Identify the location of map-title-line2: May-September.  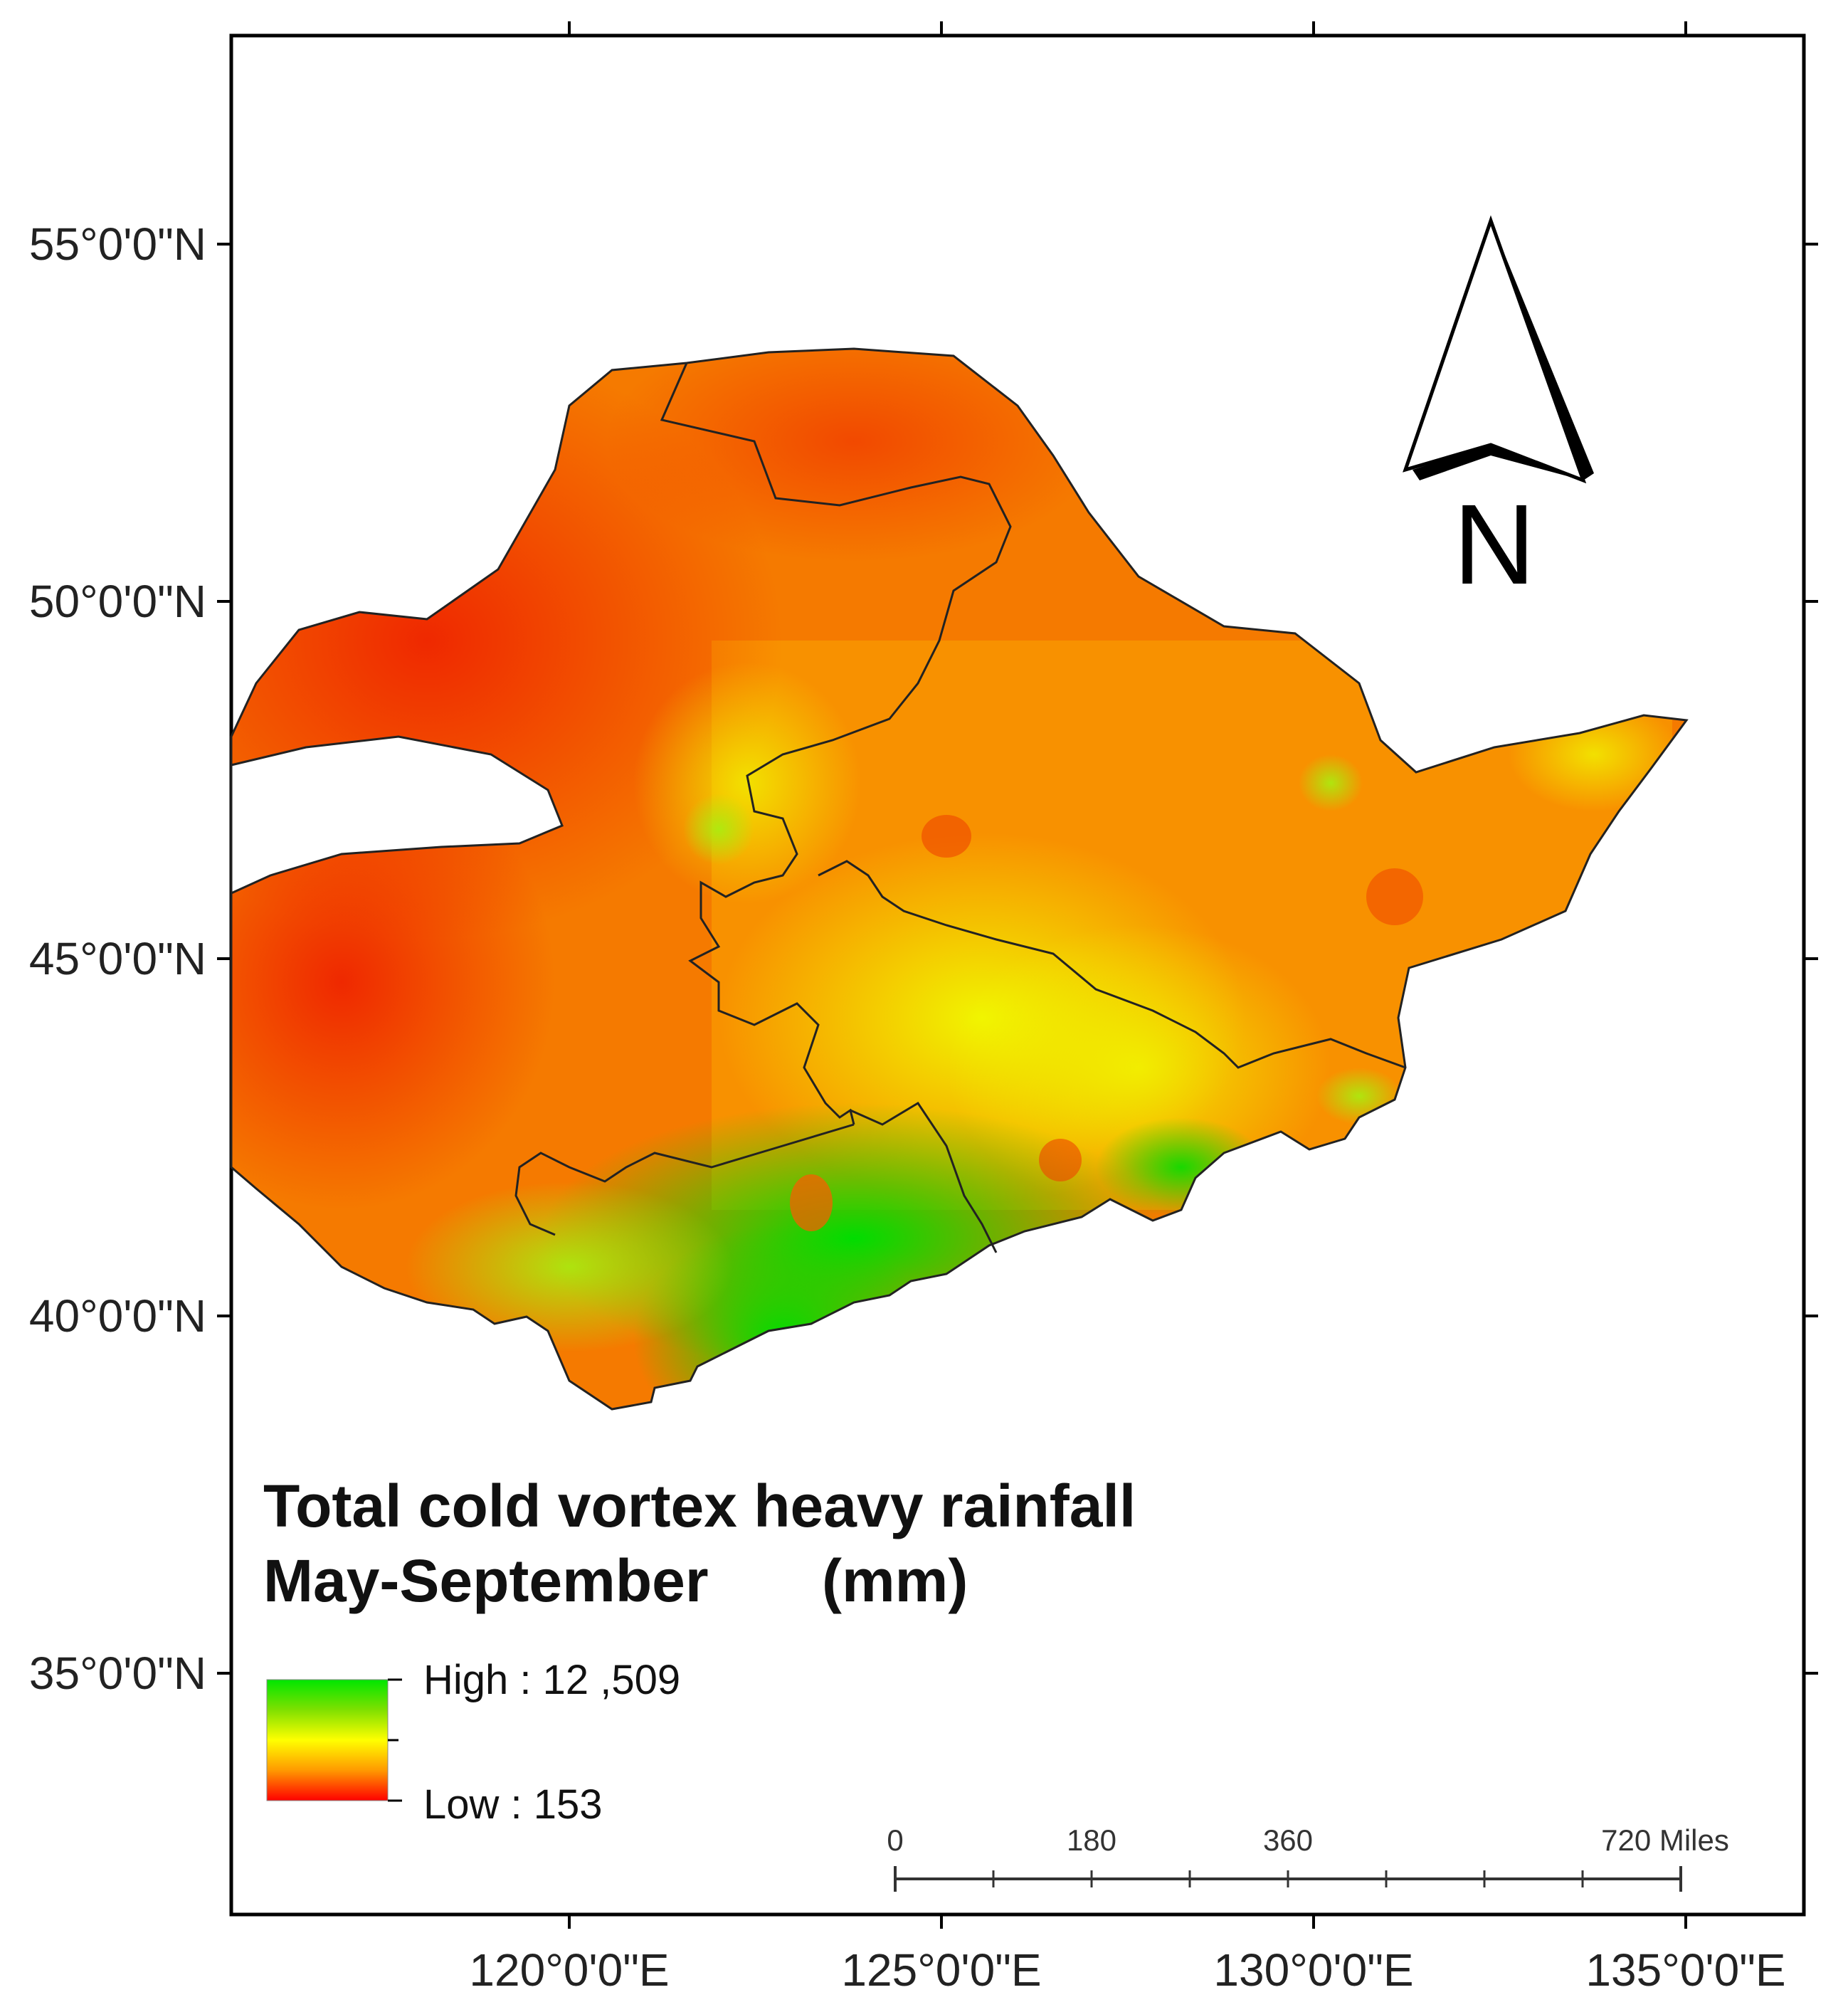
(486, 1580).